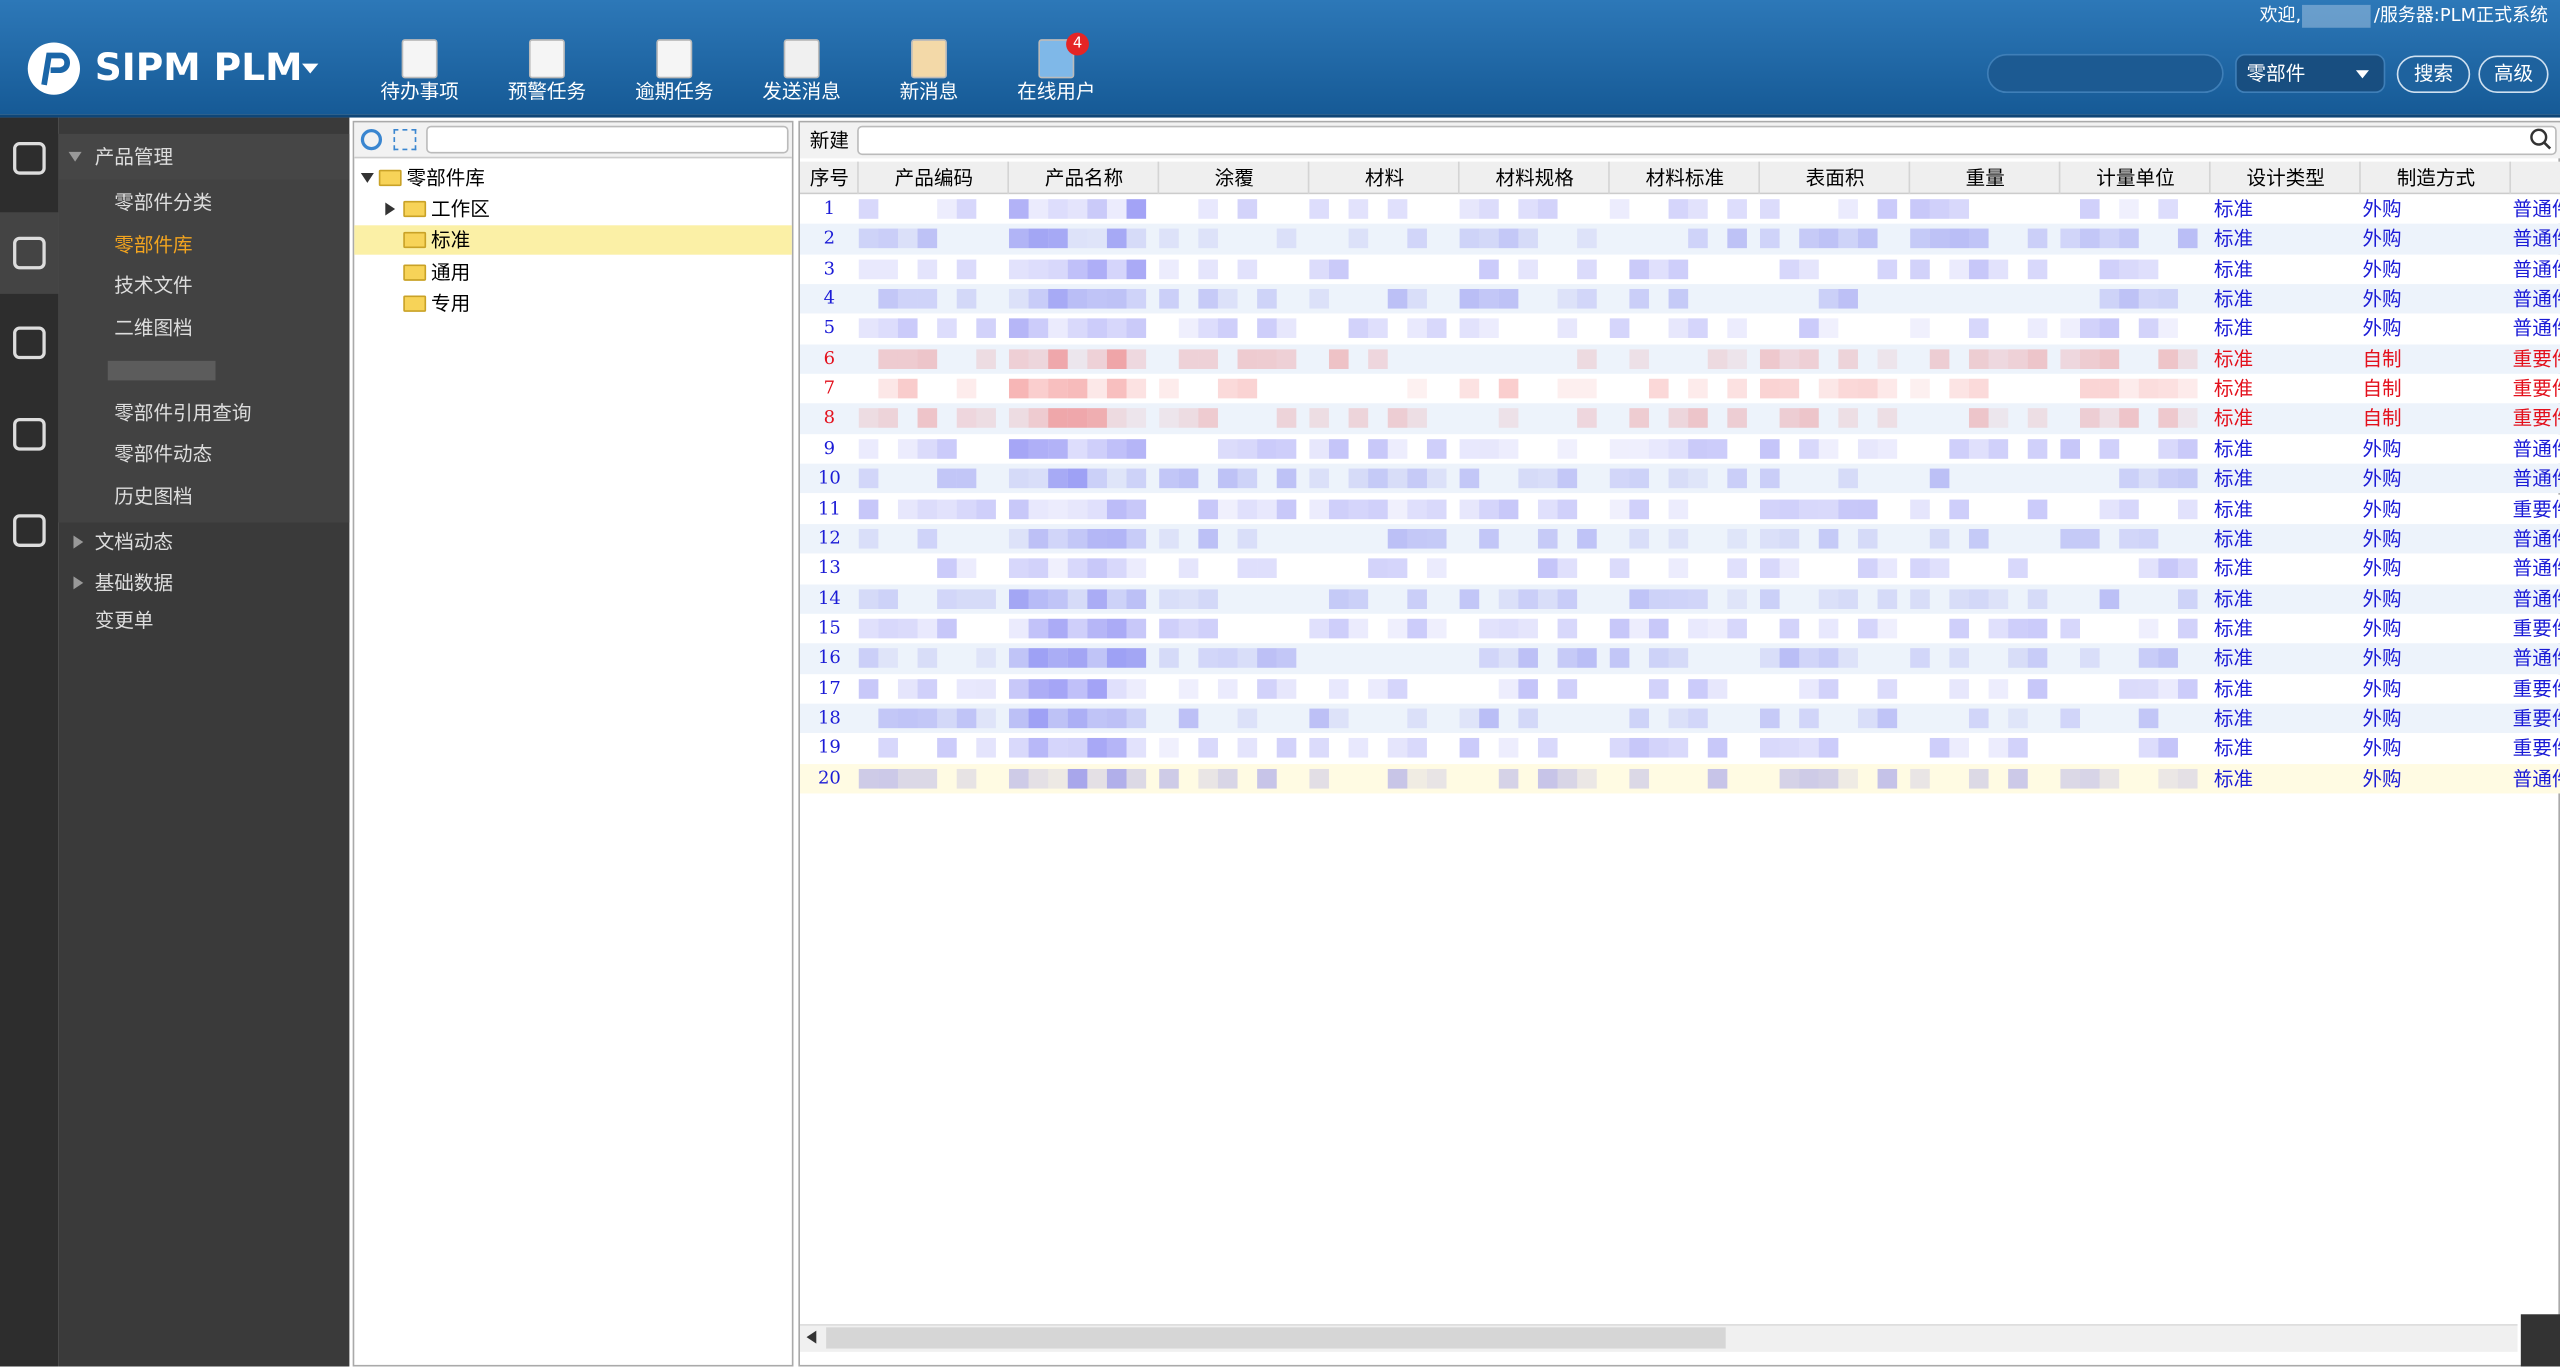 The width and height of the screenshot is (2560, 1367). Describe the element at coordinates (934, 178) in the screenshot. I see `column-header: 产品编码` at that location.